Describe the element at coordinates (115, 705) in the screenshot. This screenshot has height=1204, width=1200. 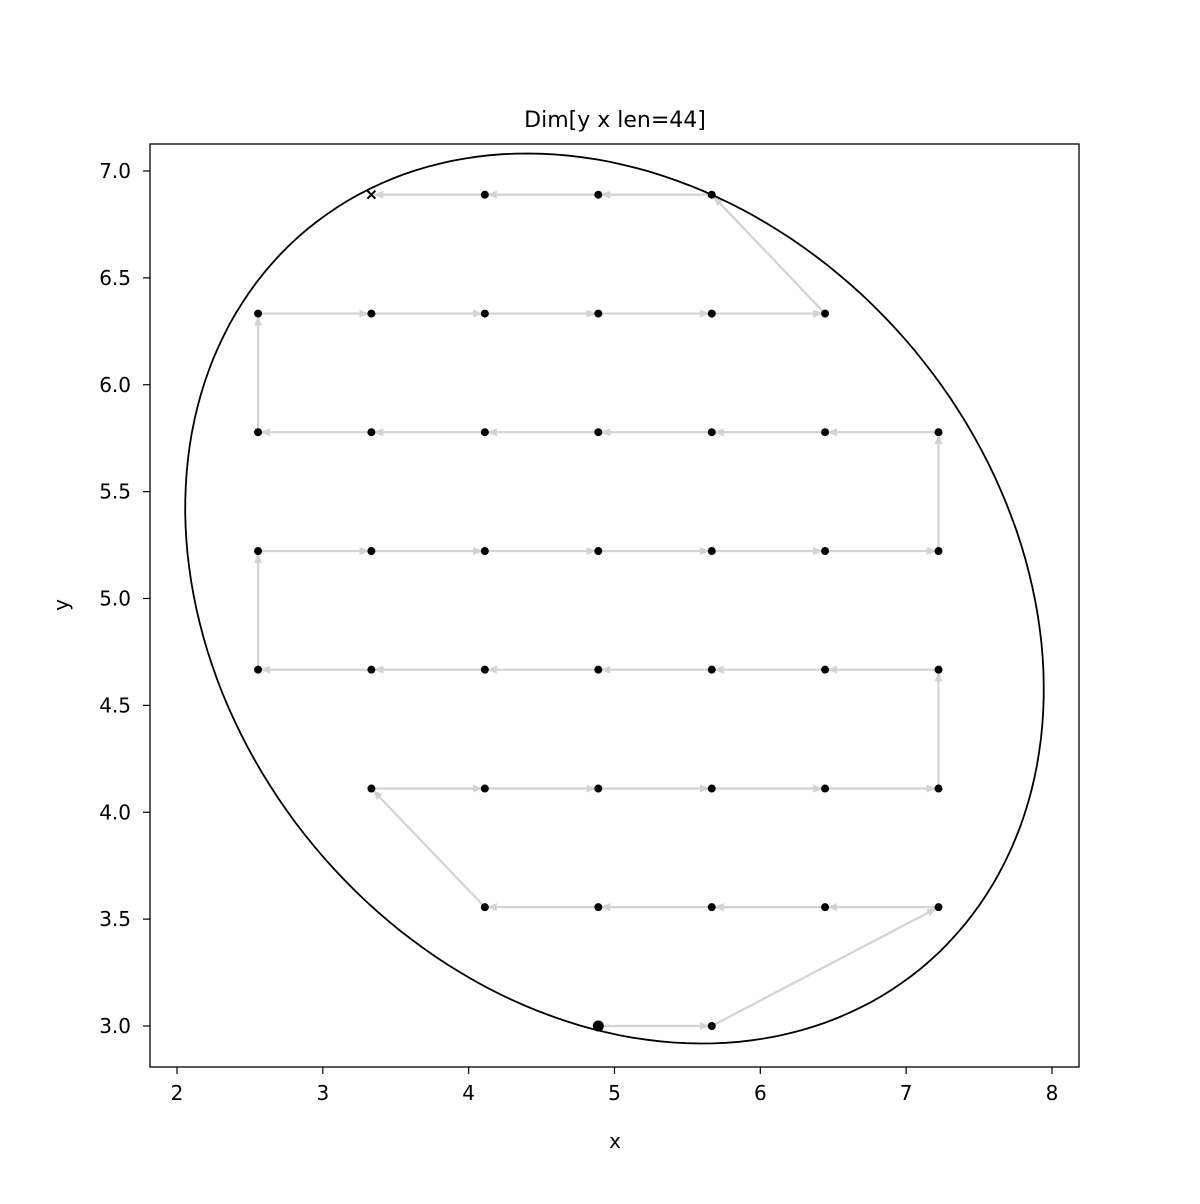
I see `y-tick-label: 4.5` at that location.